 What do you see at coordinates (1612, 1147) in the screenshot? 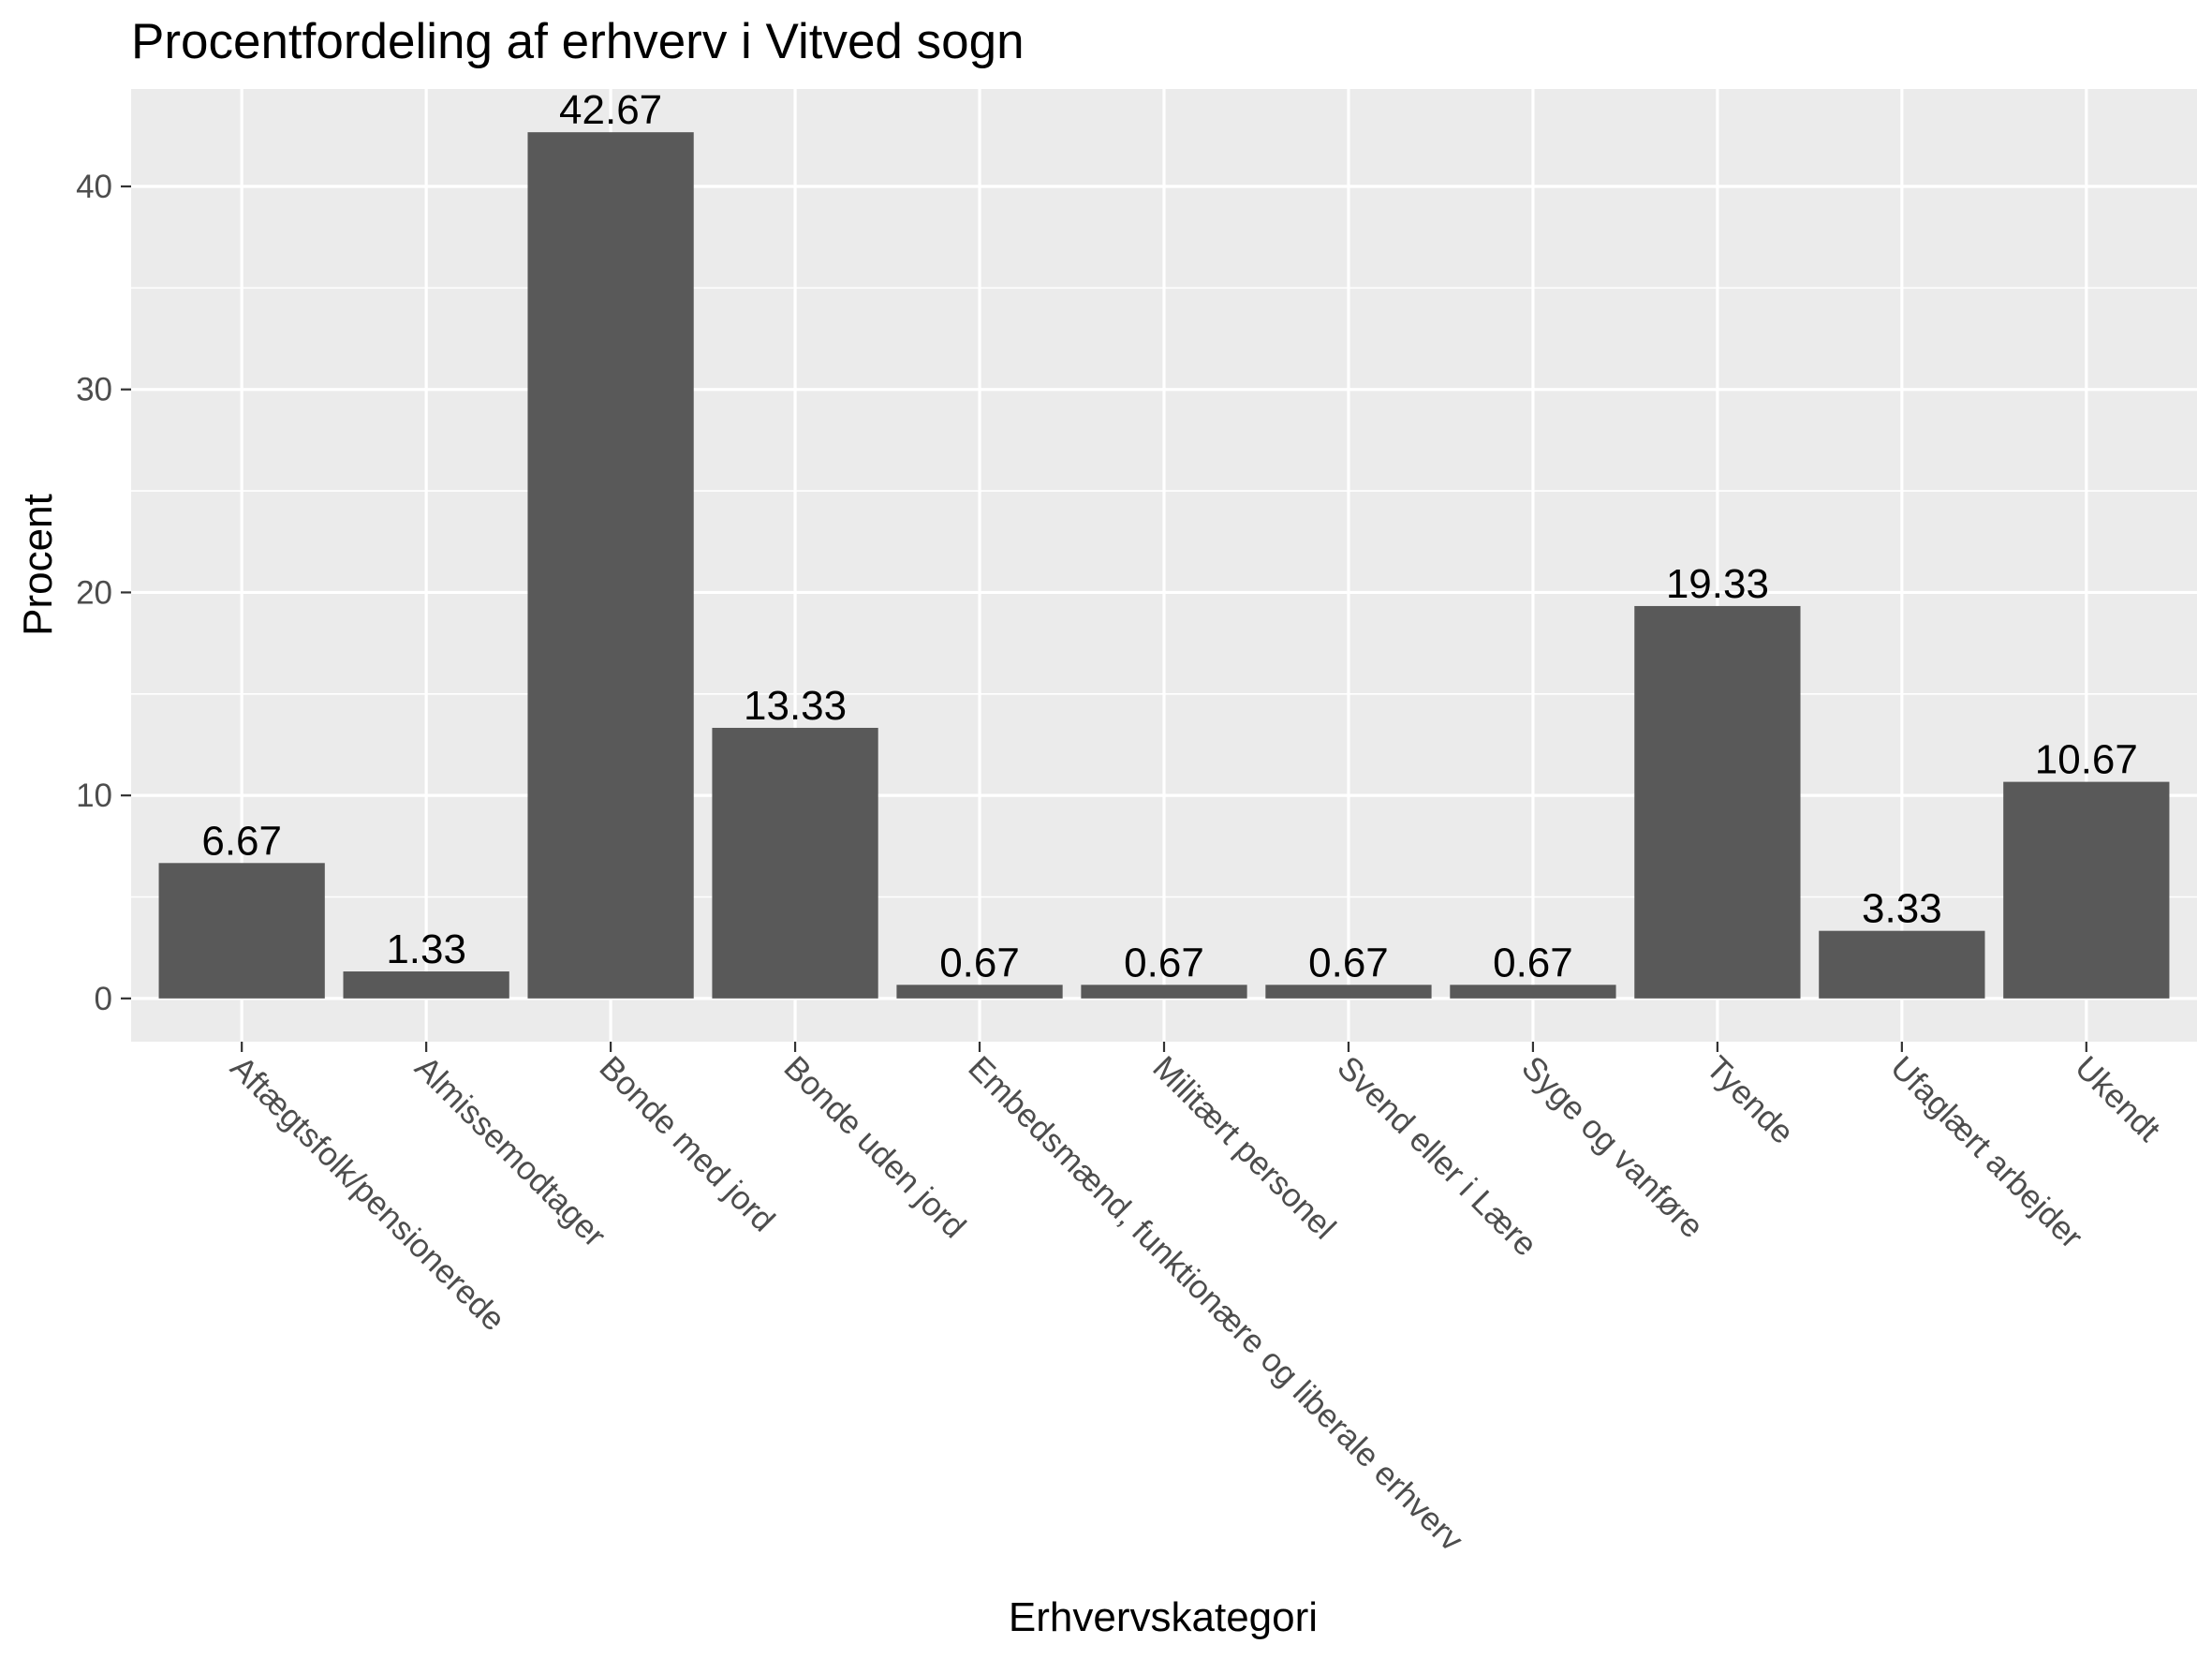
I see `x-tick-label: Syge og vanføre` at bounding box center [1612, 1147].